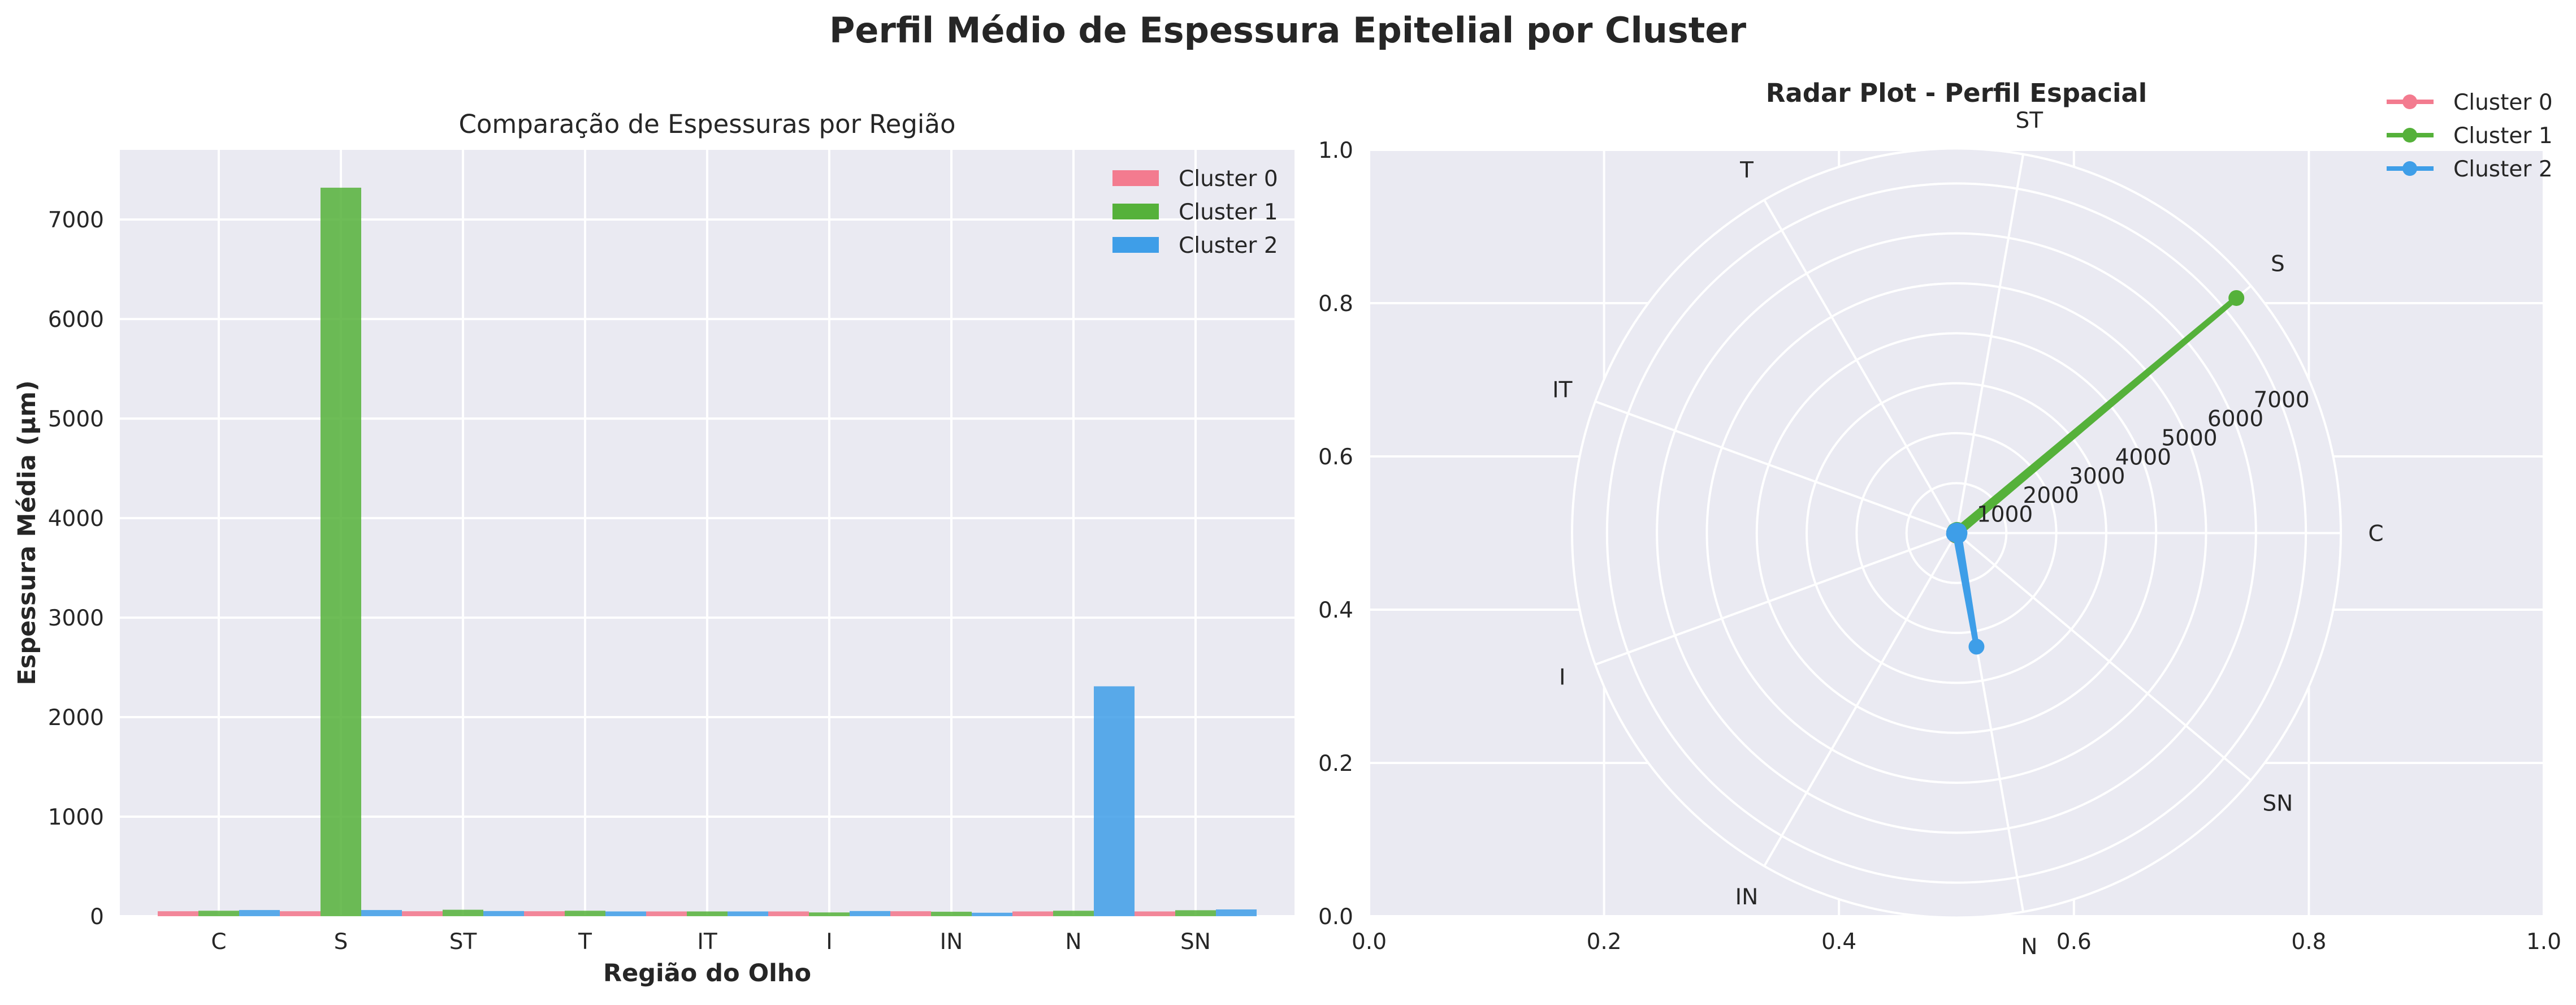 The width and height of the screenshot is (2576, 1005). Describe the element at coordinates (1604, 942) in the screenshot. I see `radar-x-tick-label: 0.2` at that location.